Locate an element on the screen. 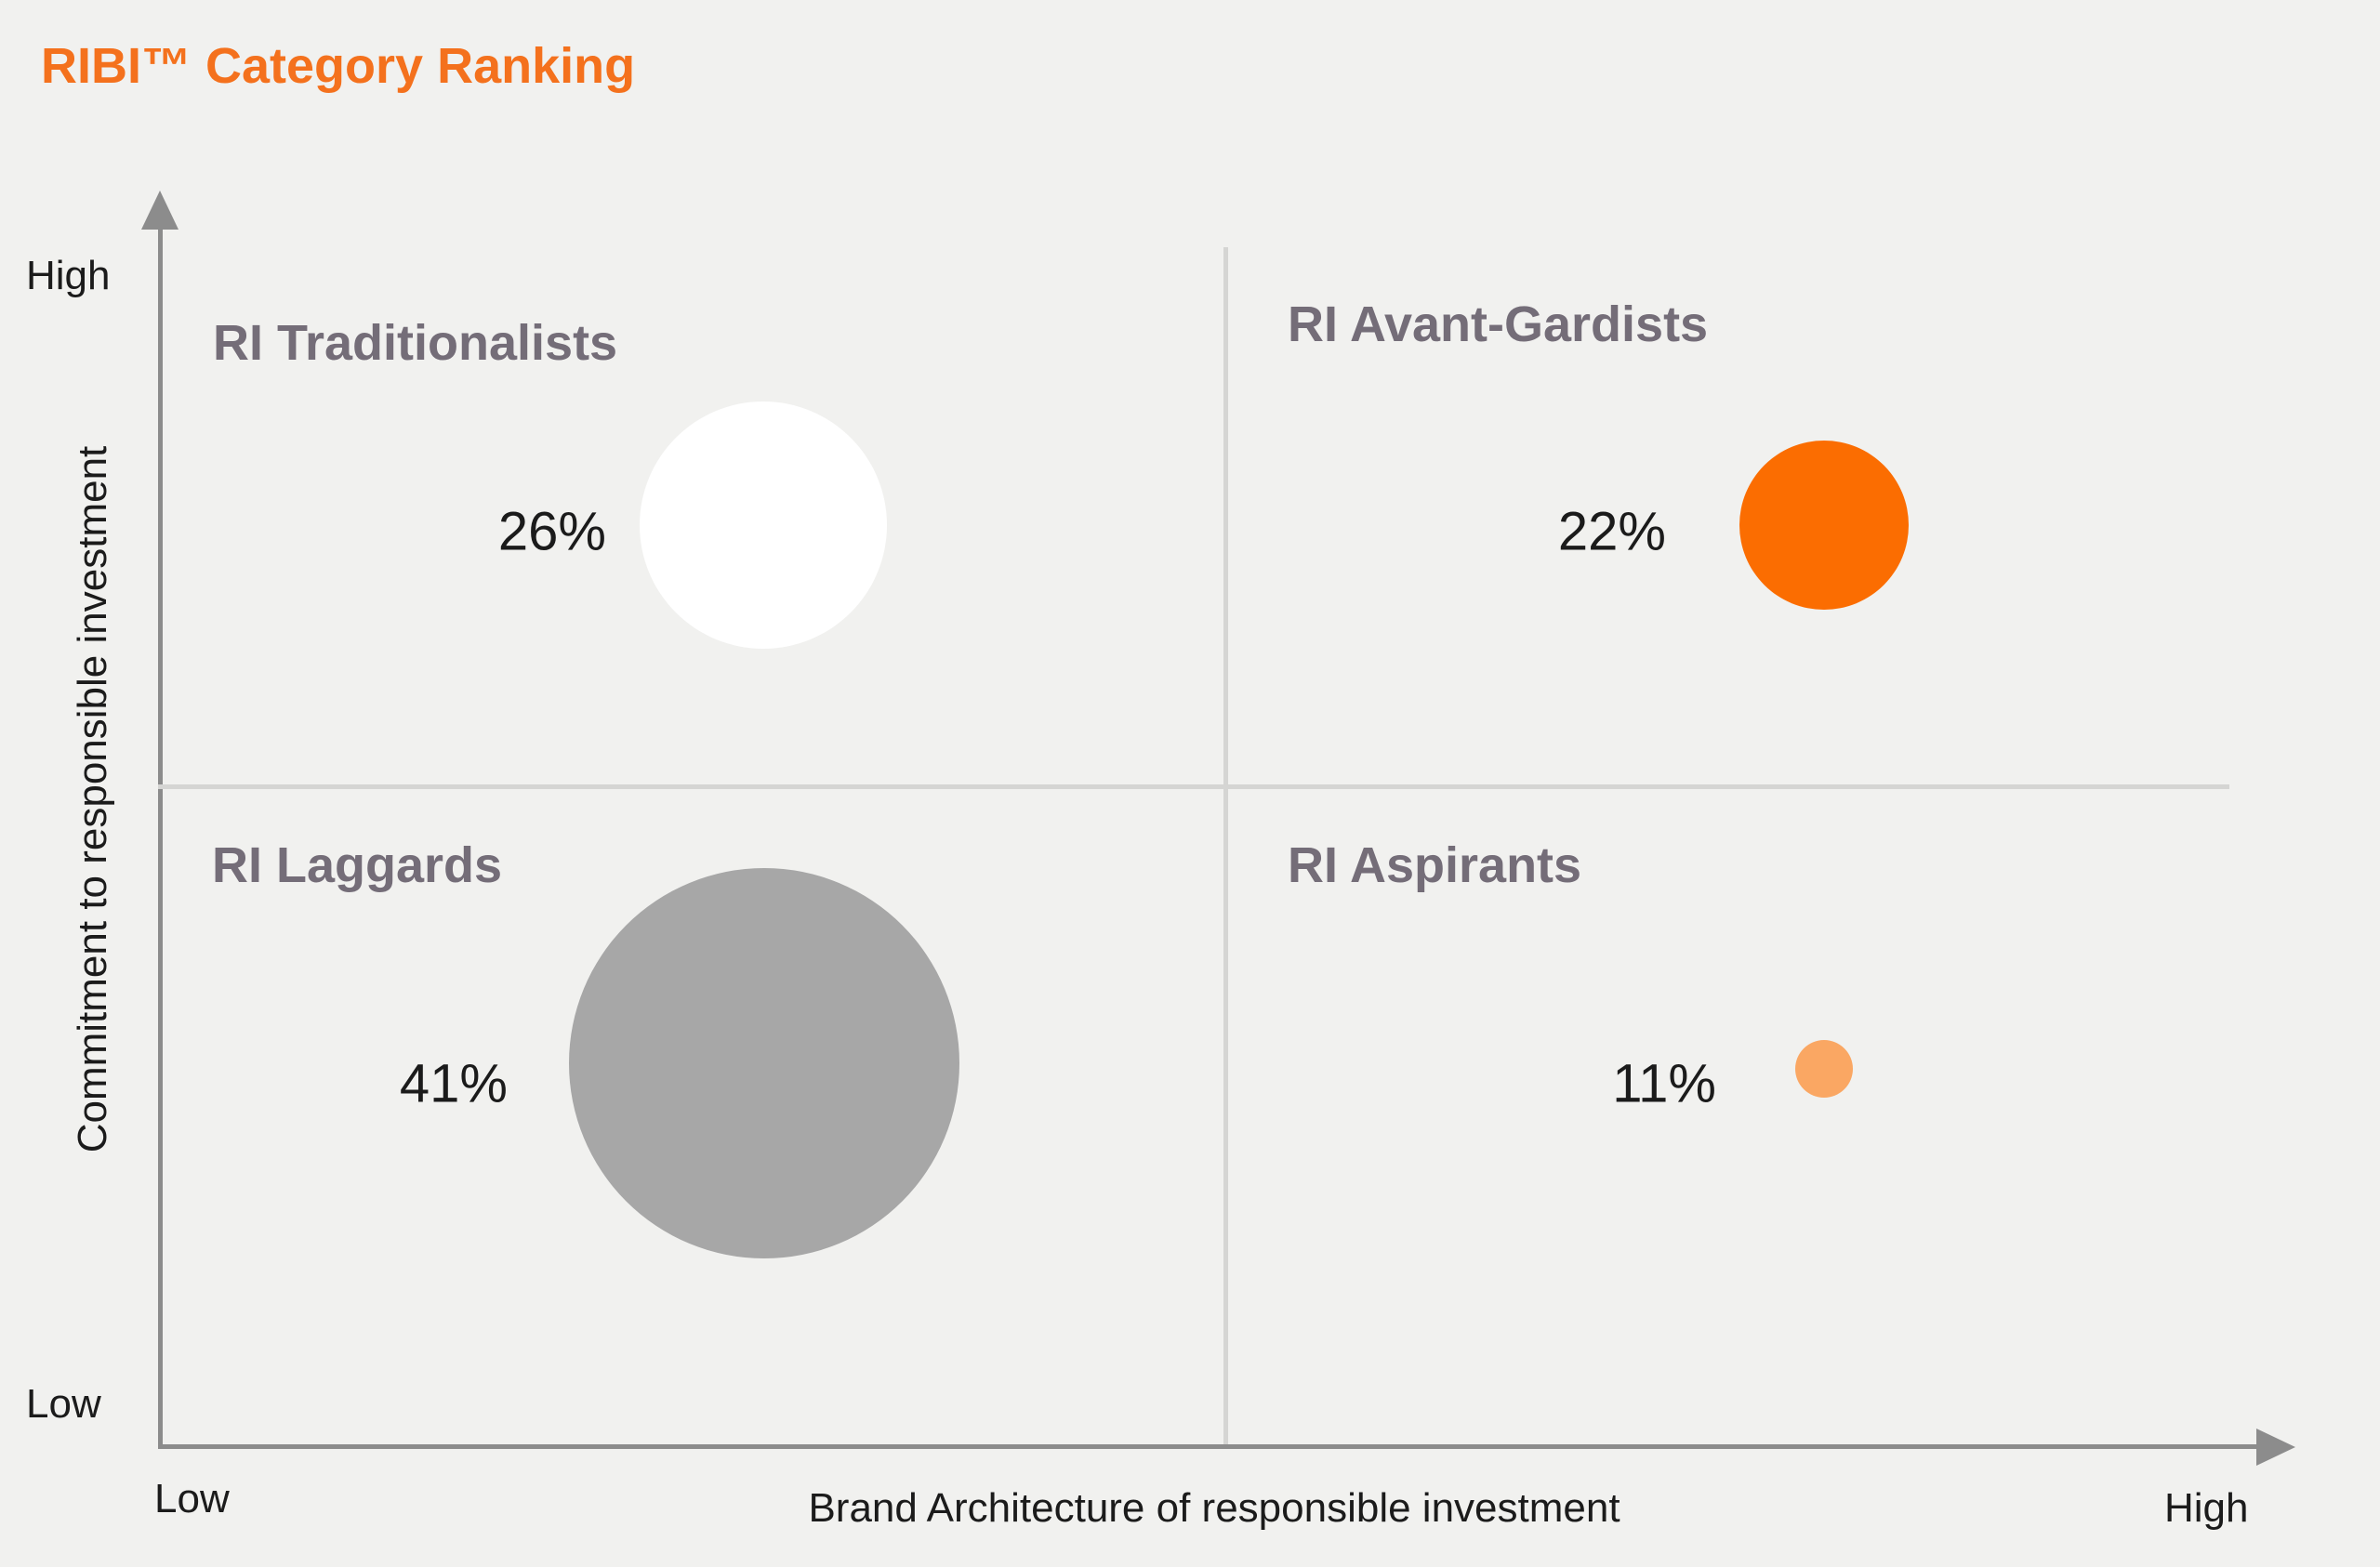 The width and height of the screenshot is (2380, 1567). y-axis-title: Commitment to responsible investment is located at coordinates (92, 799).